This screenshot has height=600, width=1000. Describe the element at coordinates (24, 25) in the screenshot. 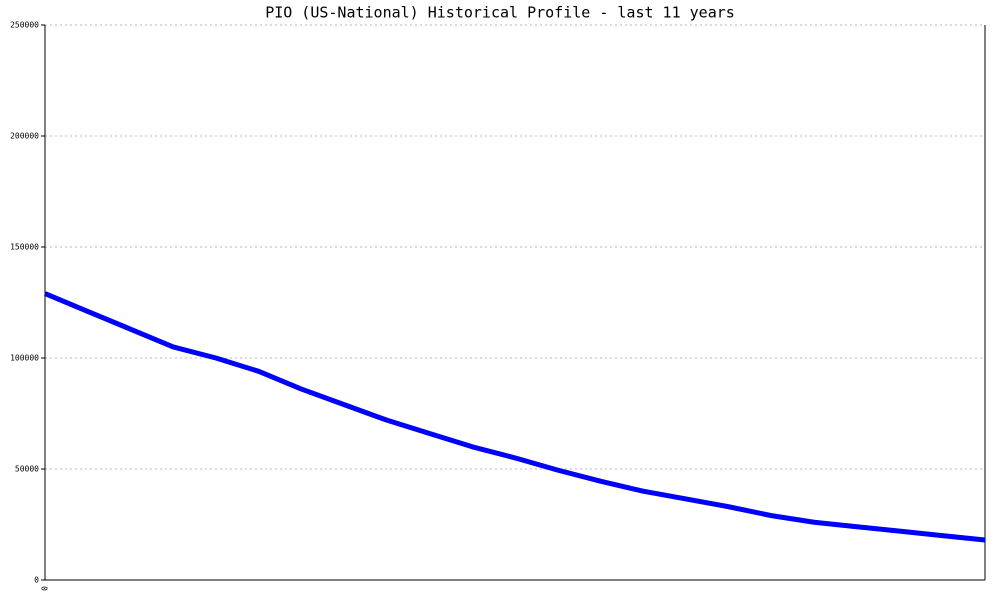

I see `y-tick-label: 250000` at that location.